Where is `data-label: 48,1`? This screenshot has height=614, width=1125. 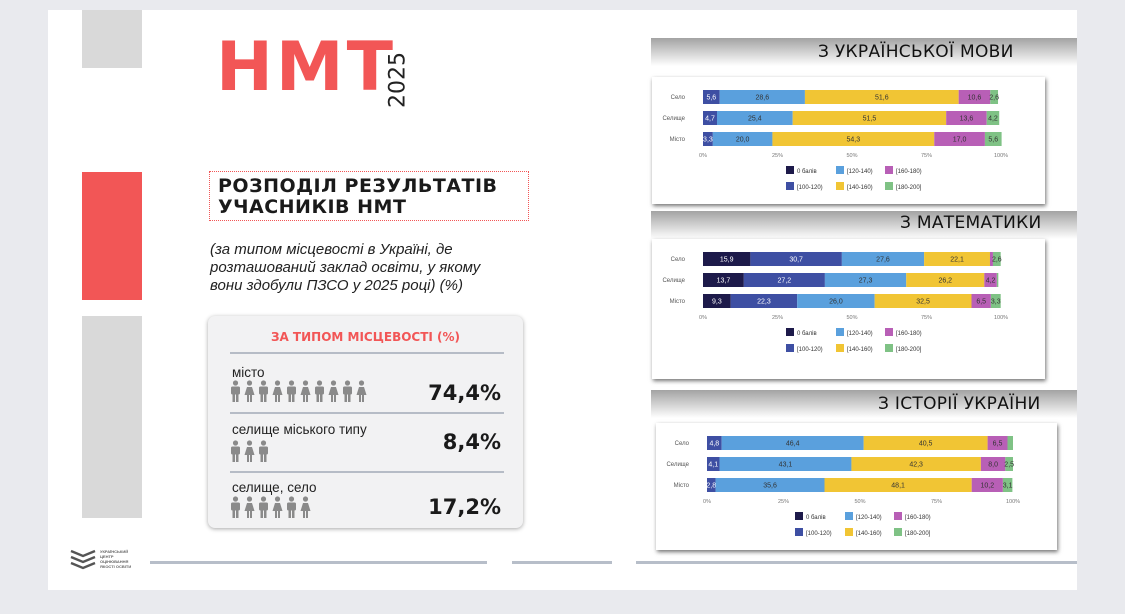 data-label: 48,1 is located at coordinates (898, 486).